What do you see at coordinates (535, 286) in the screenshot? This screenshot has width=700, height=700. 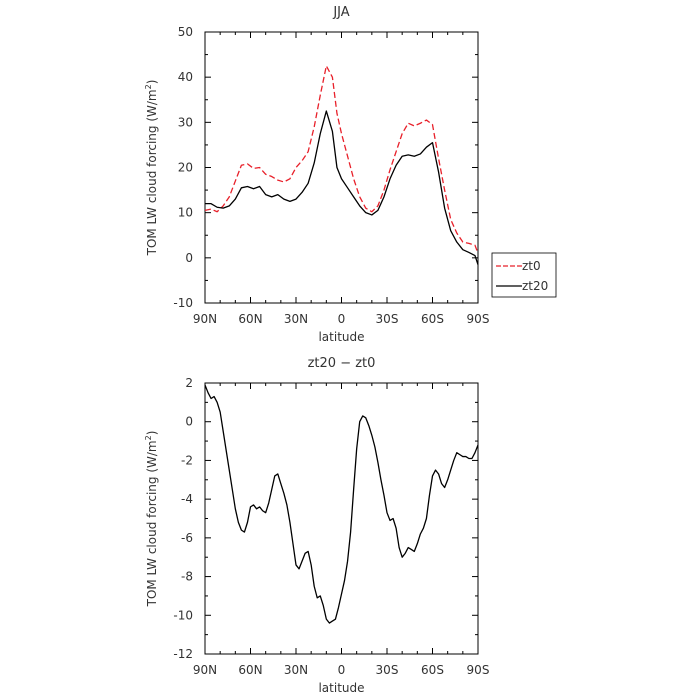 I see `legend-label-zt20: zt20` at bounding box center [535, 286].